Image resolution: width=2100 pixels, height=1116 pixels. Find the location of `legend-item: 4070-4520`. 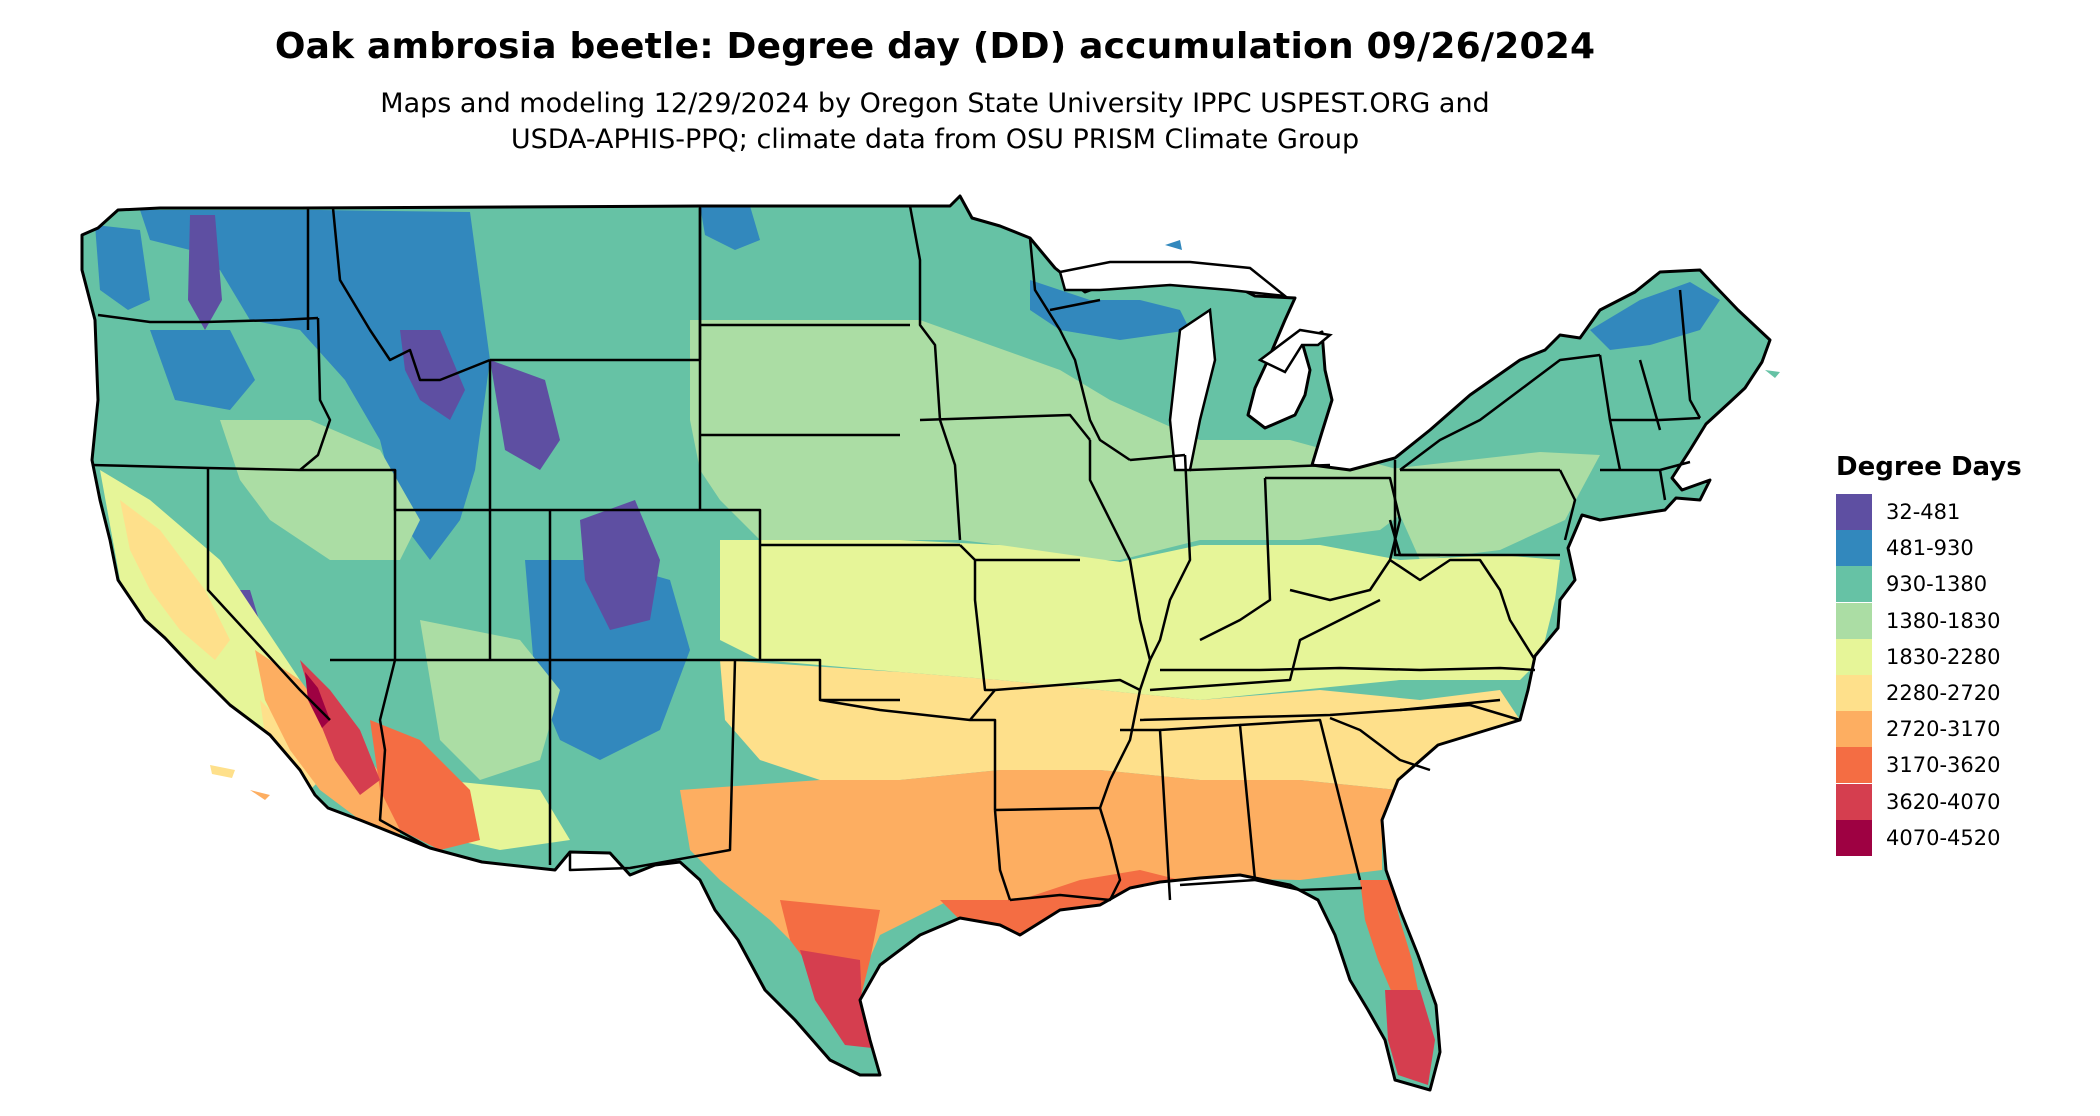

legend-item: 4070-4520 is located at coordinates (1929, 837).